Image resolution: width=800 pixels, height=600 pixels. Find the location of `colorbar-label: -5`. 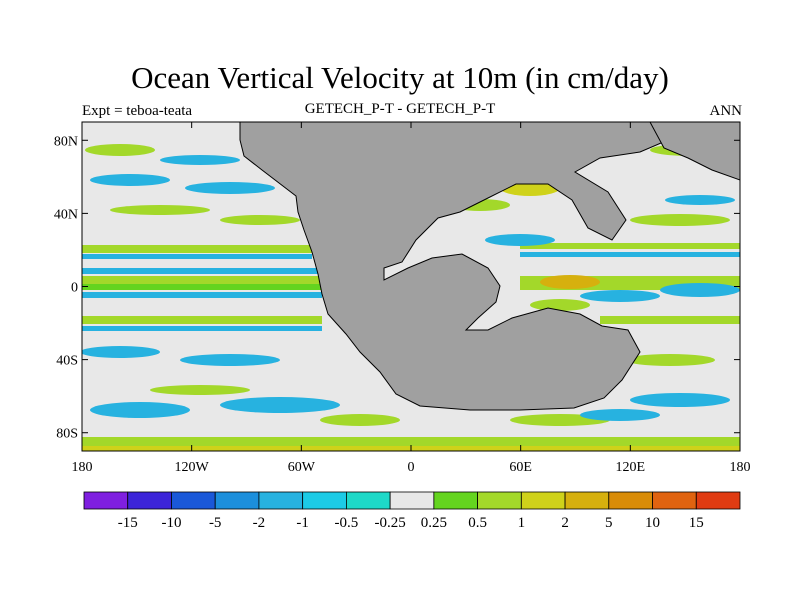

colorbar-label: -5 is located at coordinates (215, 523).